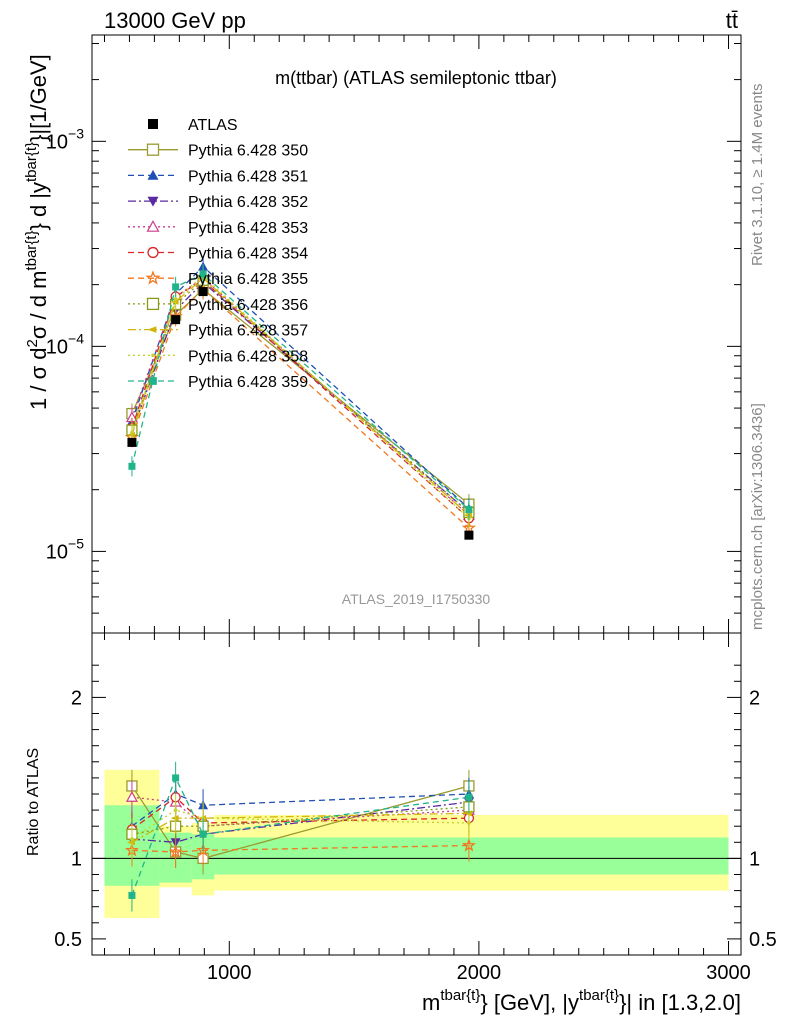 This screenshot has width=786, height=1024. What do you see at coordinates (763, 940) in the screenshot?
I see `ratio-tick-label-right: 0.5` at bounding box center [763, 940].